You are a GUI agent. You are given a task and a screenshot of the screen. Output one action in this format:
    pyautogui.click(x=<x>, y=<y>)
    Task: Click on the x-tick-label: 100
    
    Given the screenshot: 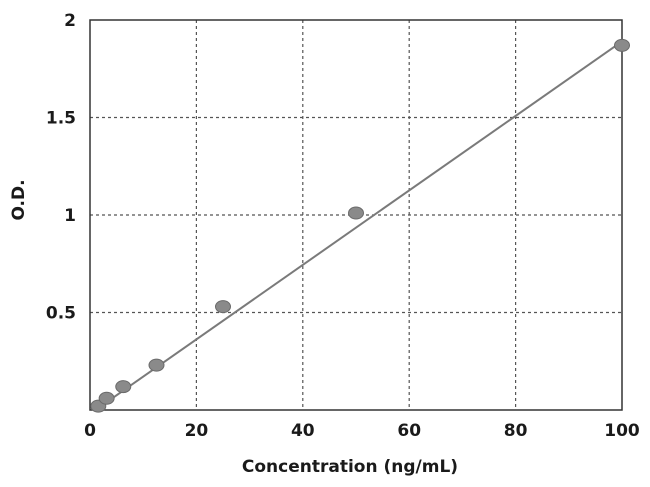 What is the action you would take?
    pyautogui.click(x=622, y=431)
    